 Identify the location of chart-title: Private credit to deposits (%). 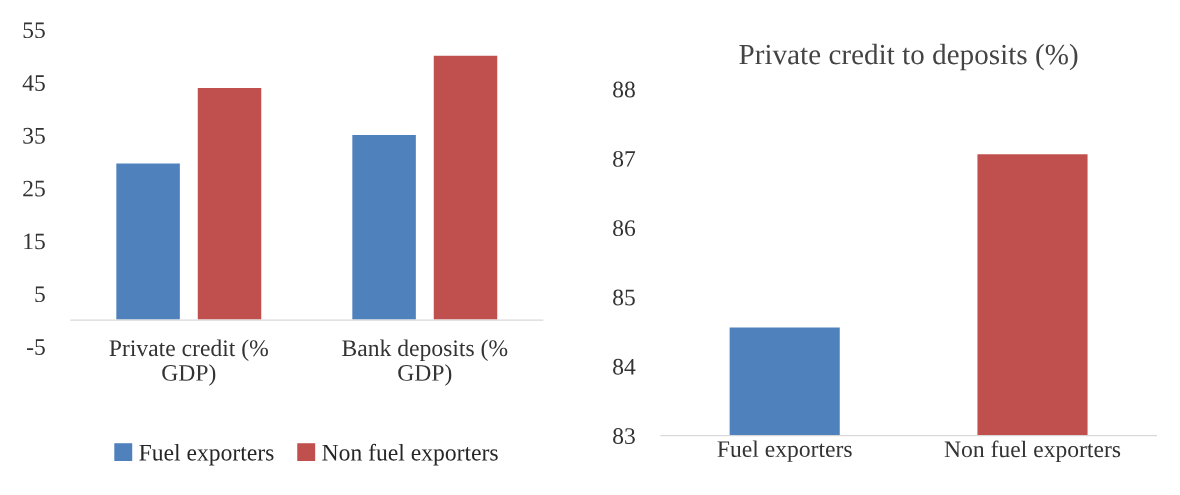
(908, 57).